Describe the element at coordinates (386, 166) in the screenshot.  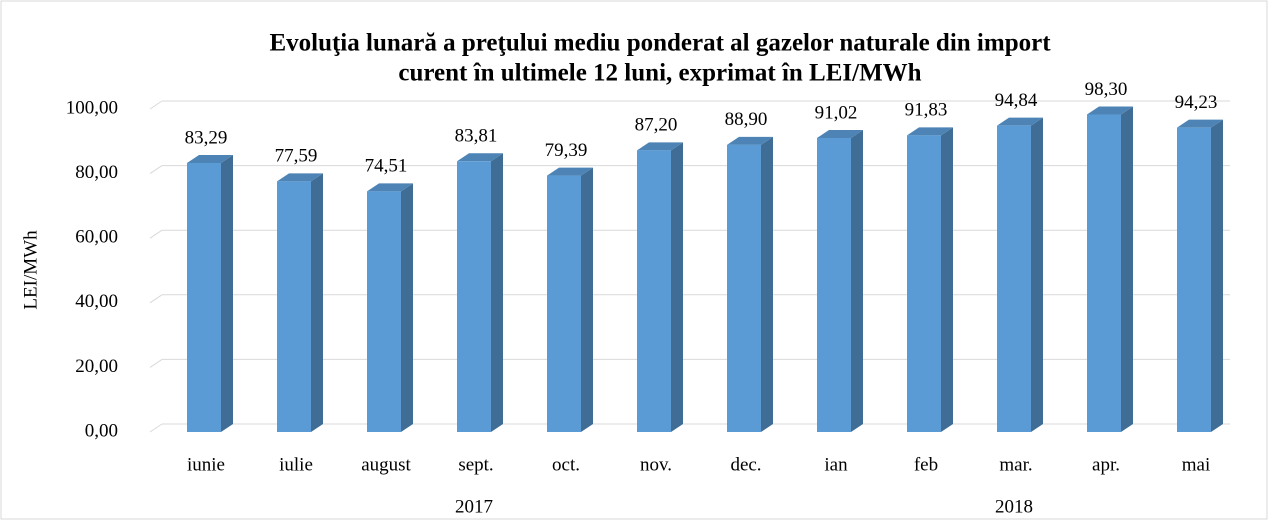
I see `data-label: 74,51` at that location.